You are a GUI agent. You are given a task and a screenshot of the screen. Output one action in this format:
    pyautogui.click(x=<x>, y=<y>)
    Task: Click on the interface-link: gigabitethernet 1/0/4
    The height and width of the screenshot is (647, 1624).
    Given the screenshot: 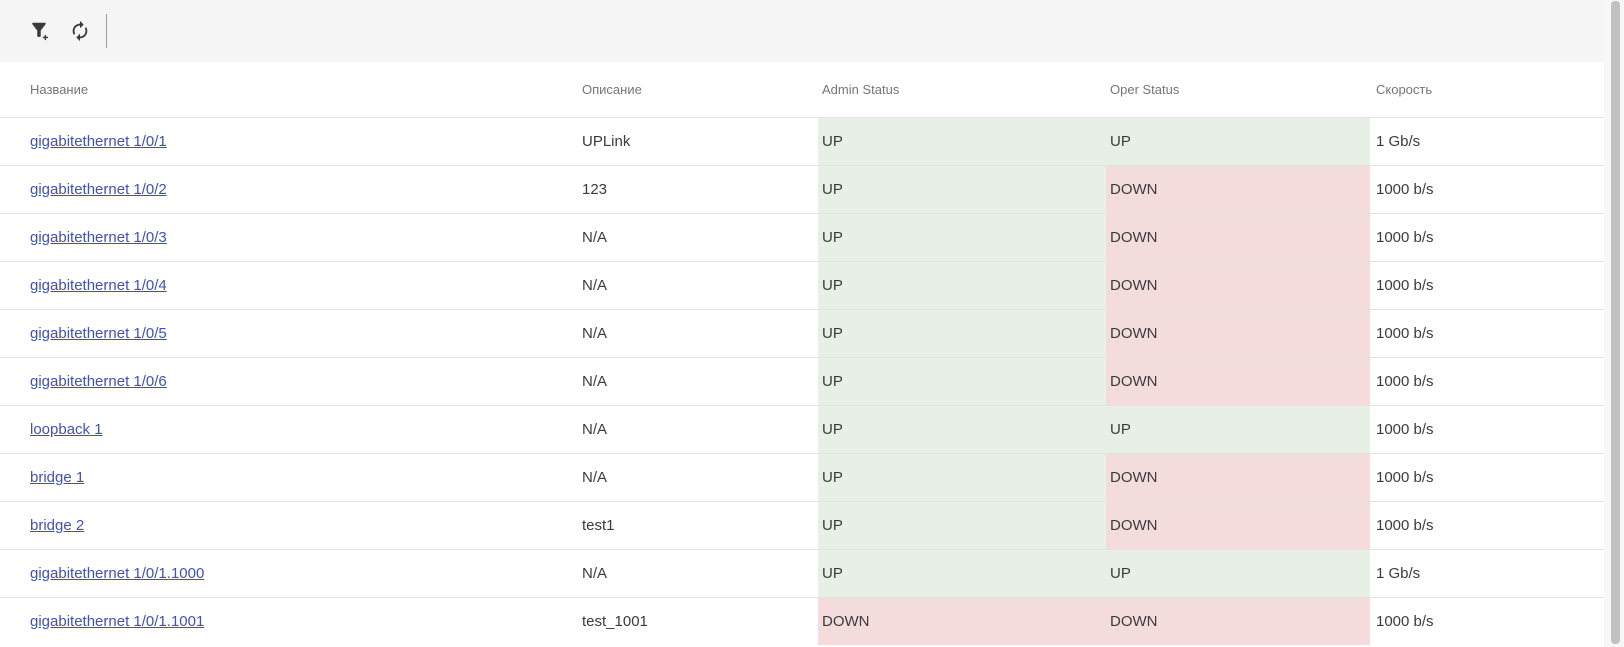 What is the action you would take?
    pyautogui.click(x=98, y=285)
    